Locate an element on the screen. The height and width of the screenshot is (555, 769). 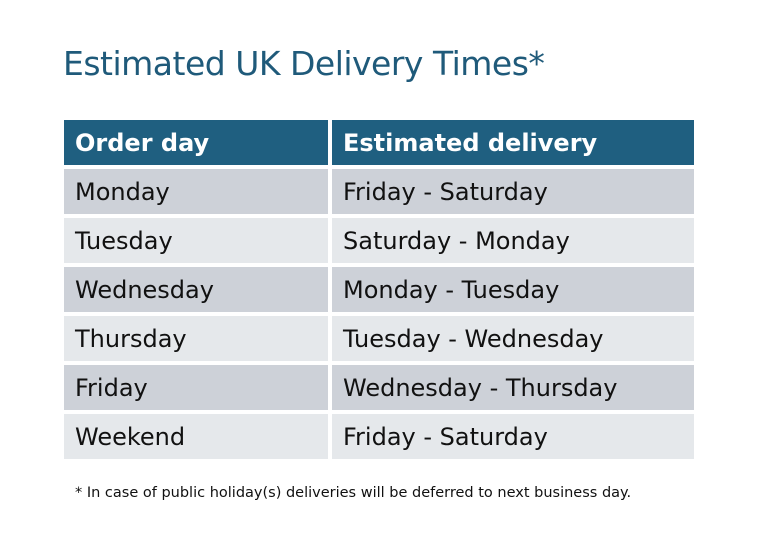
table-header-row: Order day Estimated delivery is located at coordinates (379, 142).